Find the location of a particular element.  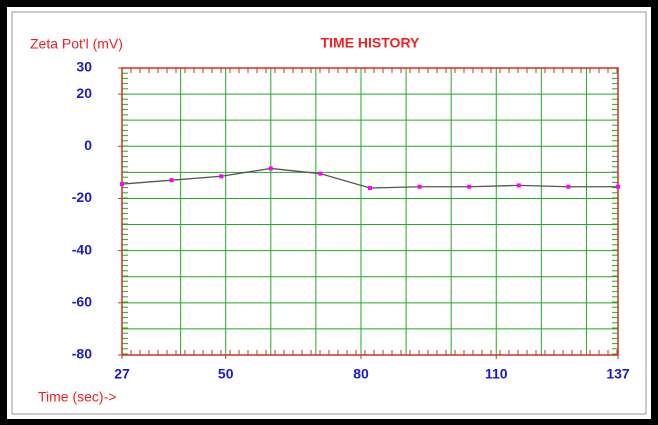

x-axis-label: Time (sec)-> is located at coordinates (77, 397).